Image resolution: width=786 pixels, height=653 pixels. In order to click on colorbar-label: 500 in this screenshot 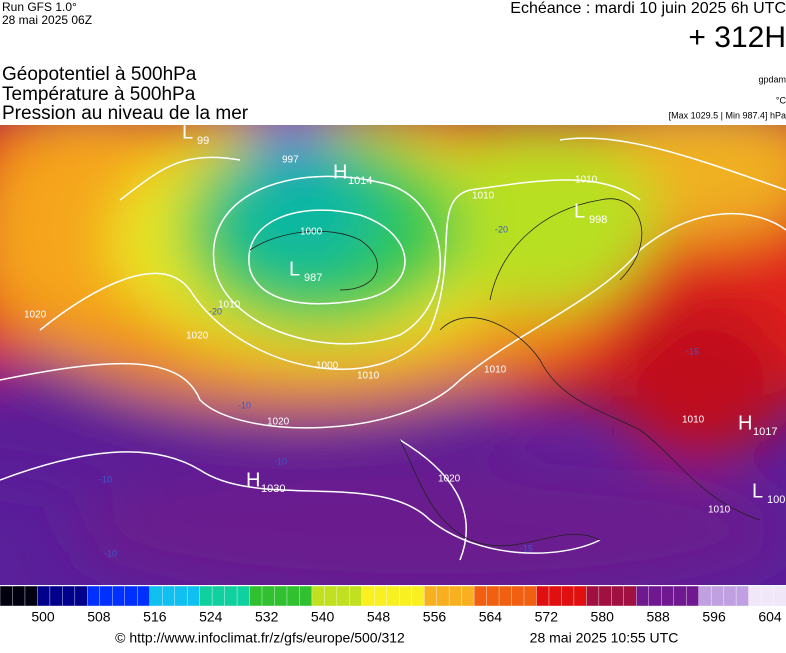, I will do `click(43, 617)`.